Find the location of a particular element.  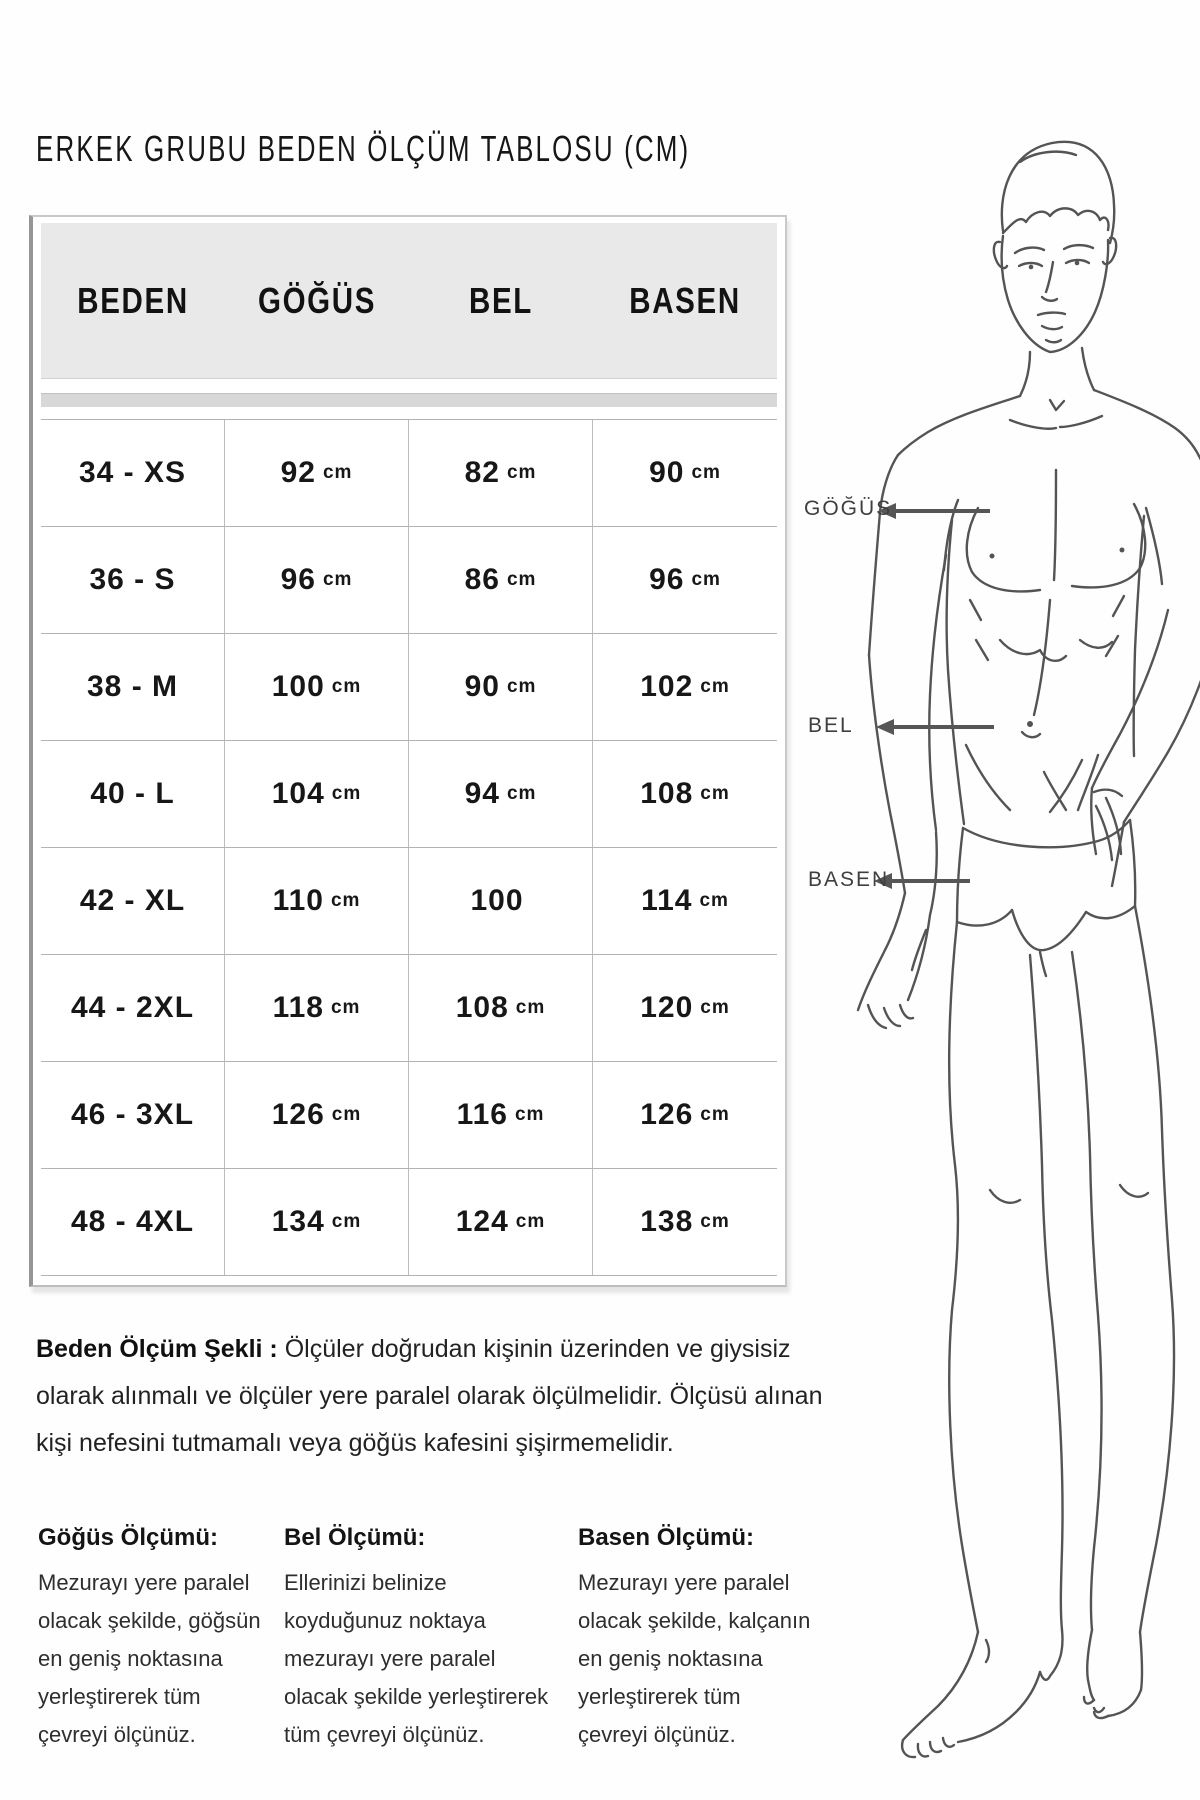

figure-right-arm is located at coordinates (1145, 671).